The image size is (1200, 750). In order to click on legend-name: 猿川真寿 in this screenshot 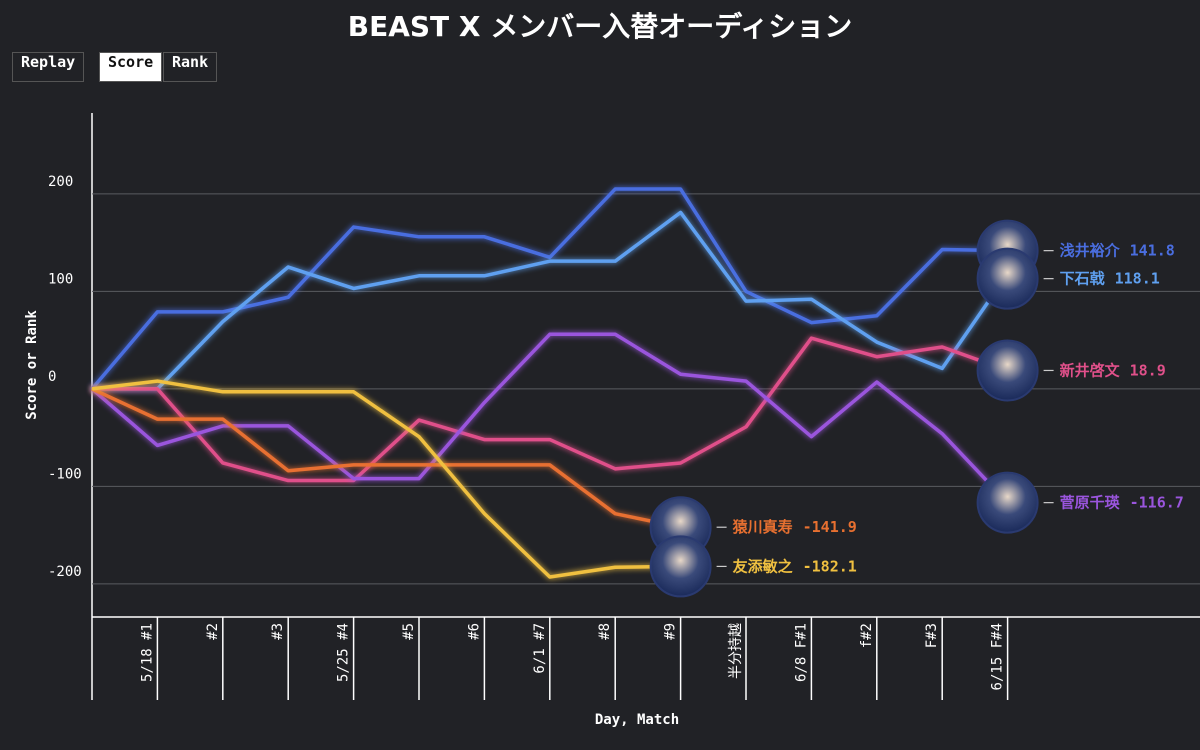, I will do `click(762, 527)`.